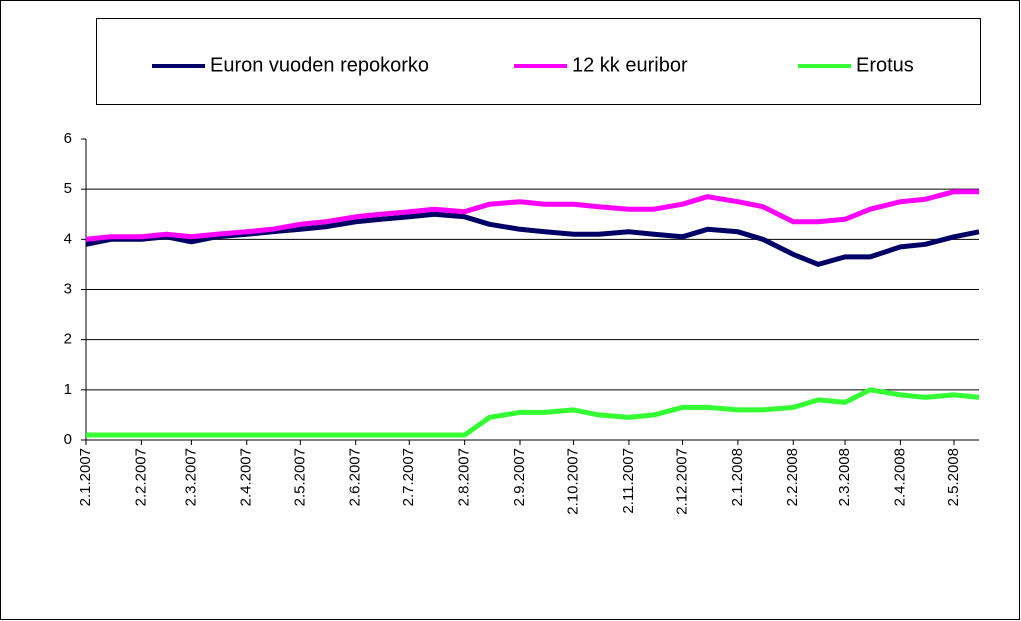 The height and width of the screenshot is (621, 1021). What do you see at coordinates (140, 477) in the screenshot?
I see `x-tick-label: 2.2.2007` at bounding box center [140, 477].